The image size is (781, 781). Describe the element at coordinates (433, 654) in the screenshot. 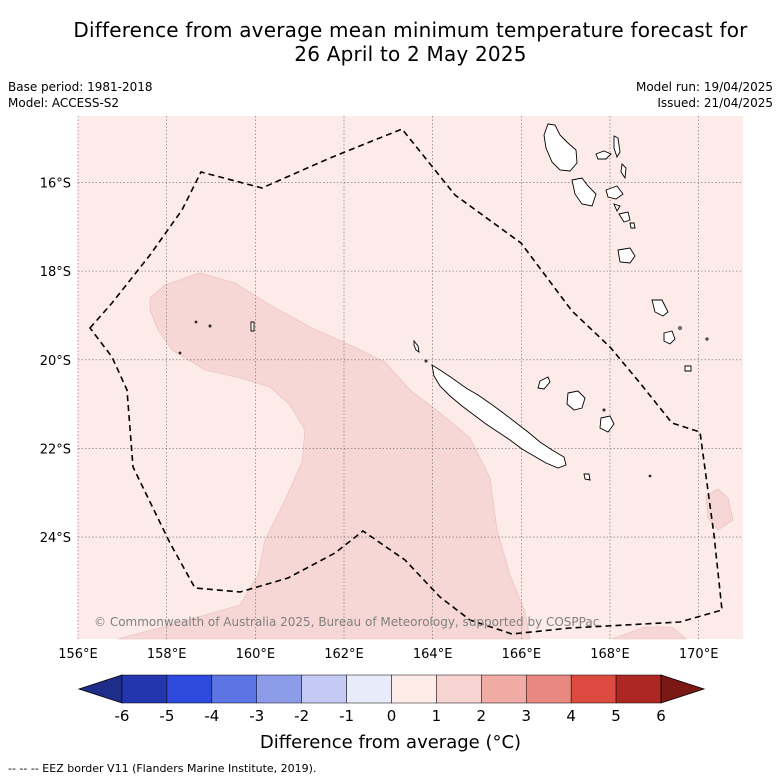

I see `longitude-tick-label: 164°E` at that location.